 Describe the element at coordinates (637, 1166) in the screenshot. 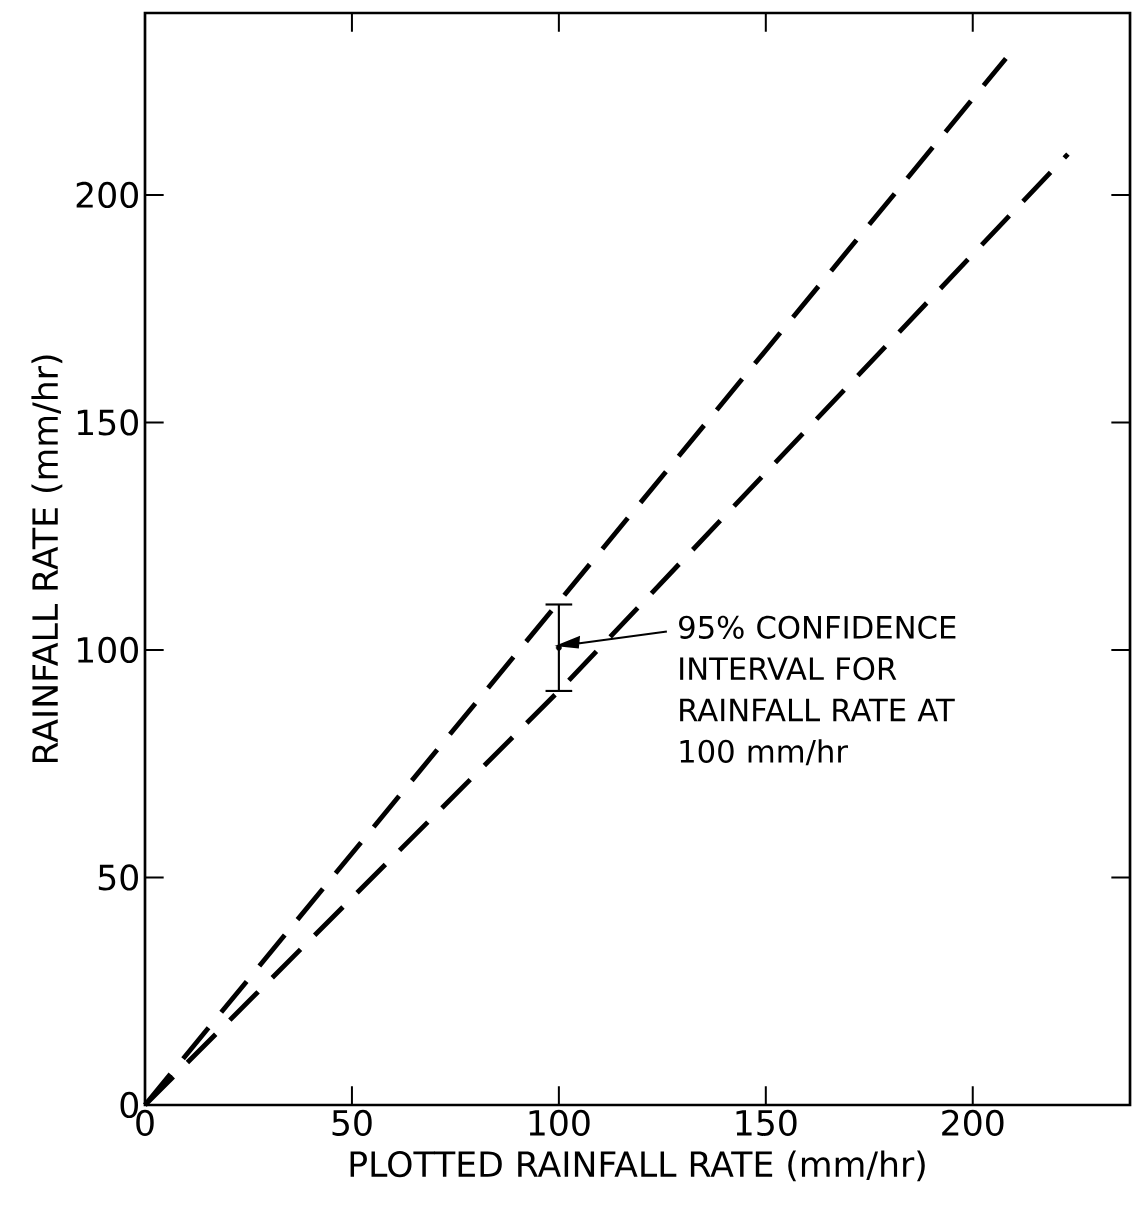

I see `x-axis-title: PLOTTED RAINFALL RATE (mm/hr)` at that location.